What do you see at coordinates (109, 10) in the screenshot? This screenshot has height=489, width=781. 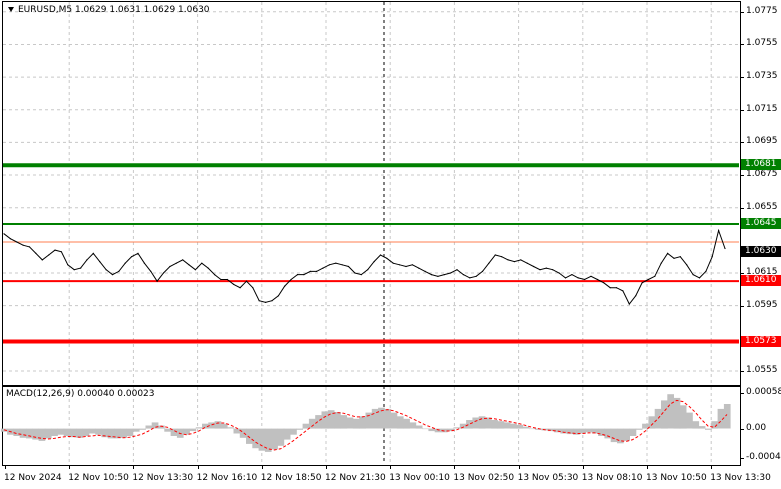 I see `symbol-header: EURUSD,M5 1.0629 1.0631 1.0629 1.0630` at bounding box center [109, 10].